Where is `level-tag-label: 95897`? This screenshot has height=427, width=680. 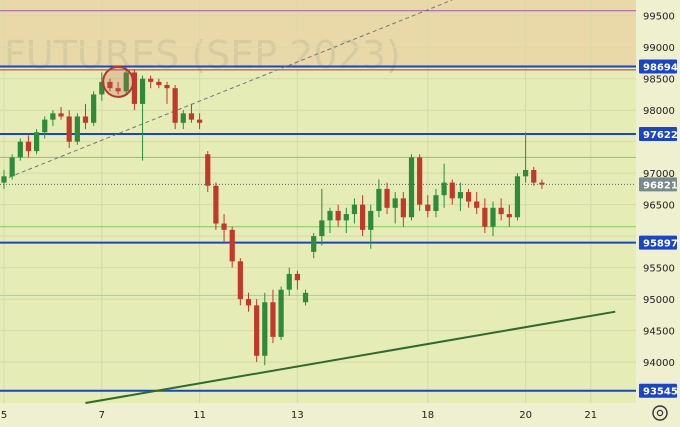
level-tag-label: 95897 is located at coordinates (660, 244).